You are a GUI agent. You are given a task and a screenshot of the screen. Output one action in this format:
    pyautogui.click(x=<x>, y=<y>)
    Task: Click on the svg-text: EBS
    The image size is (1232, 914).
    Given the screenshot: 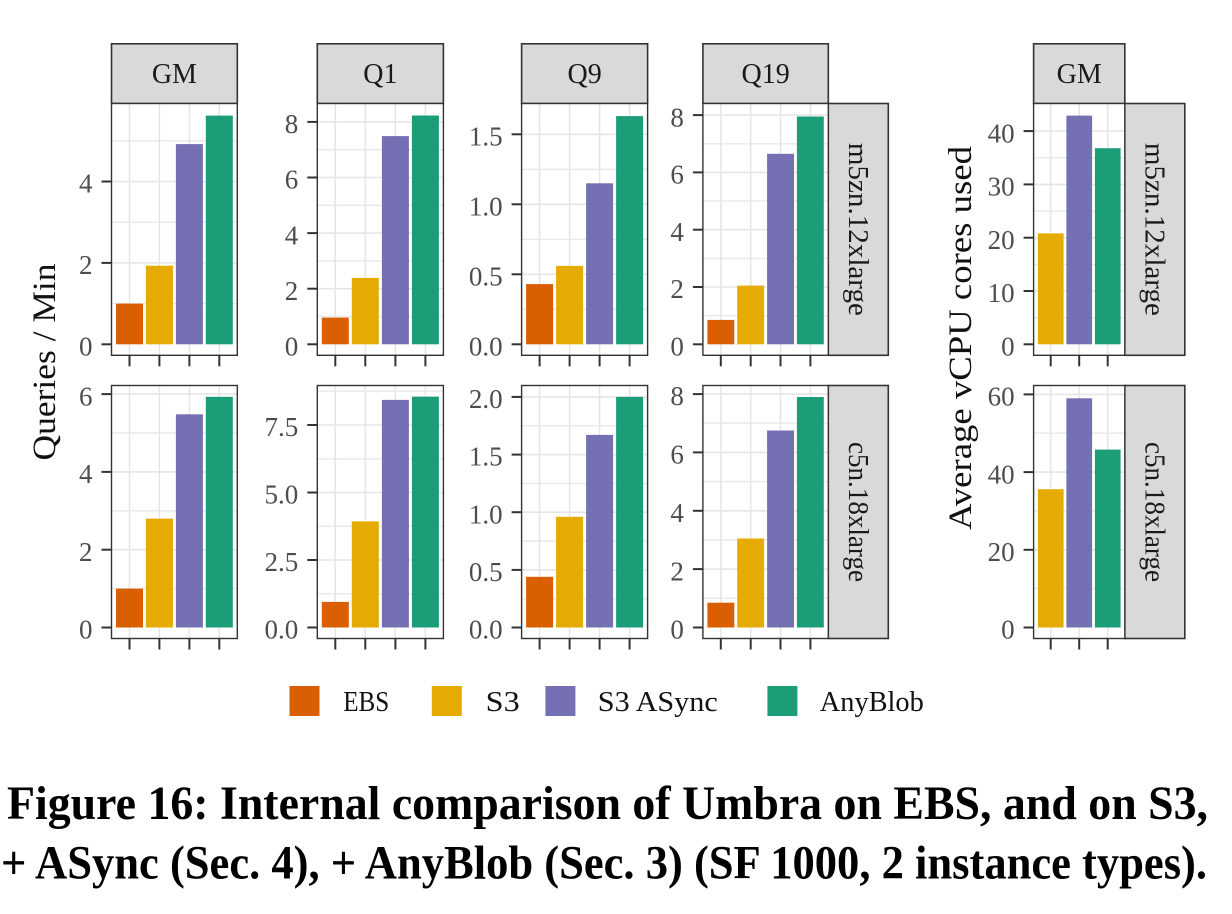 What is the action you would take?
    pyautogui.click(x=366, y=702)
    